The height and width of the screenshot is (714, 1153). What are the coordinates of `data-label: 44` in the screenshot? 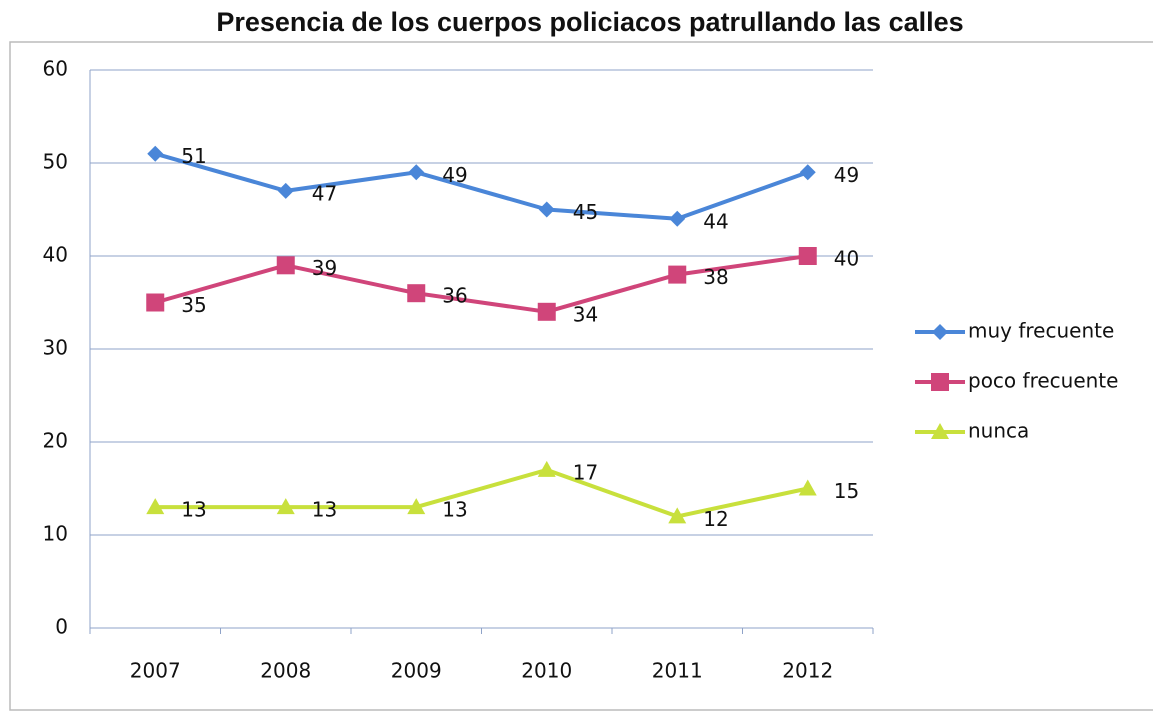 It's located at (715, 221).